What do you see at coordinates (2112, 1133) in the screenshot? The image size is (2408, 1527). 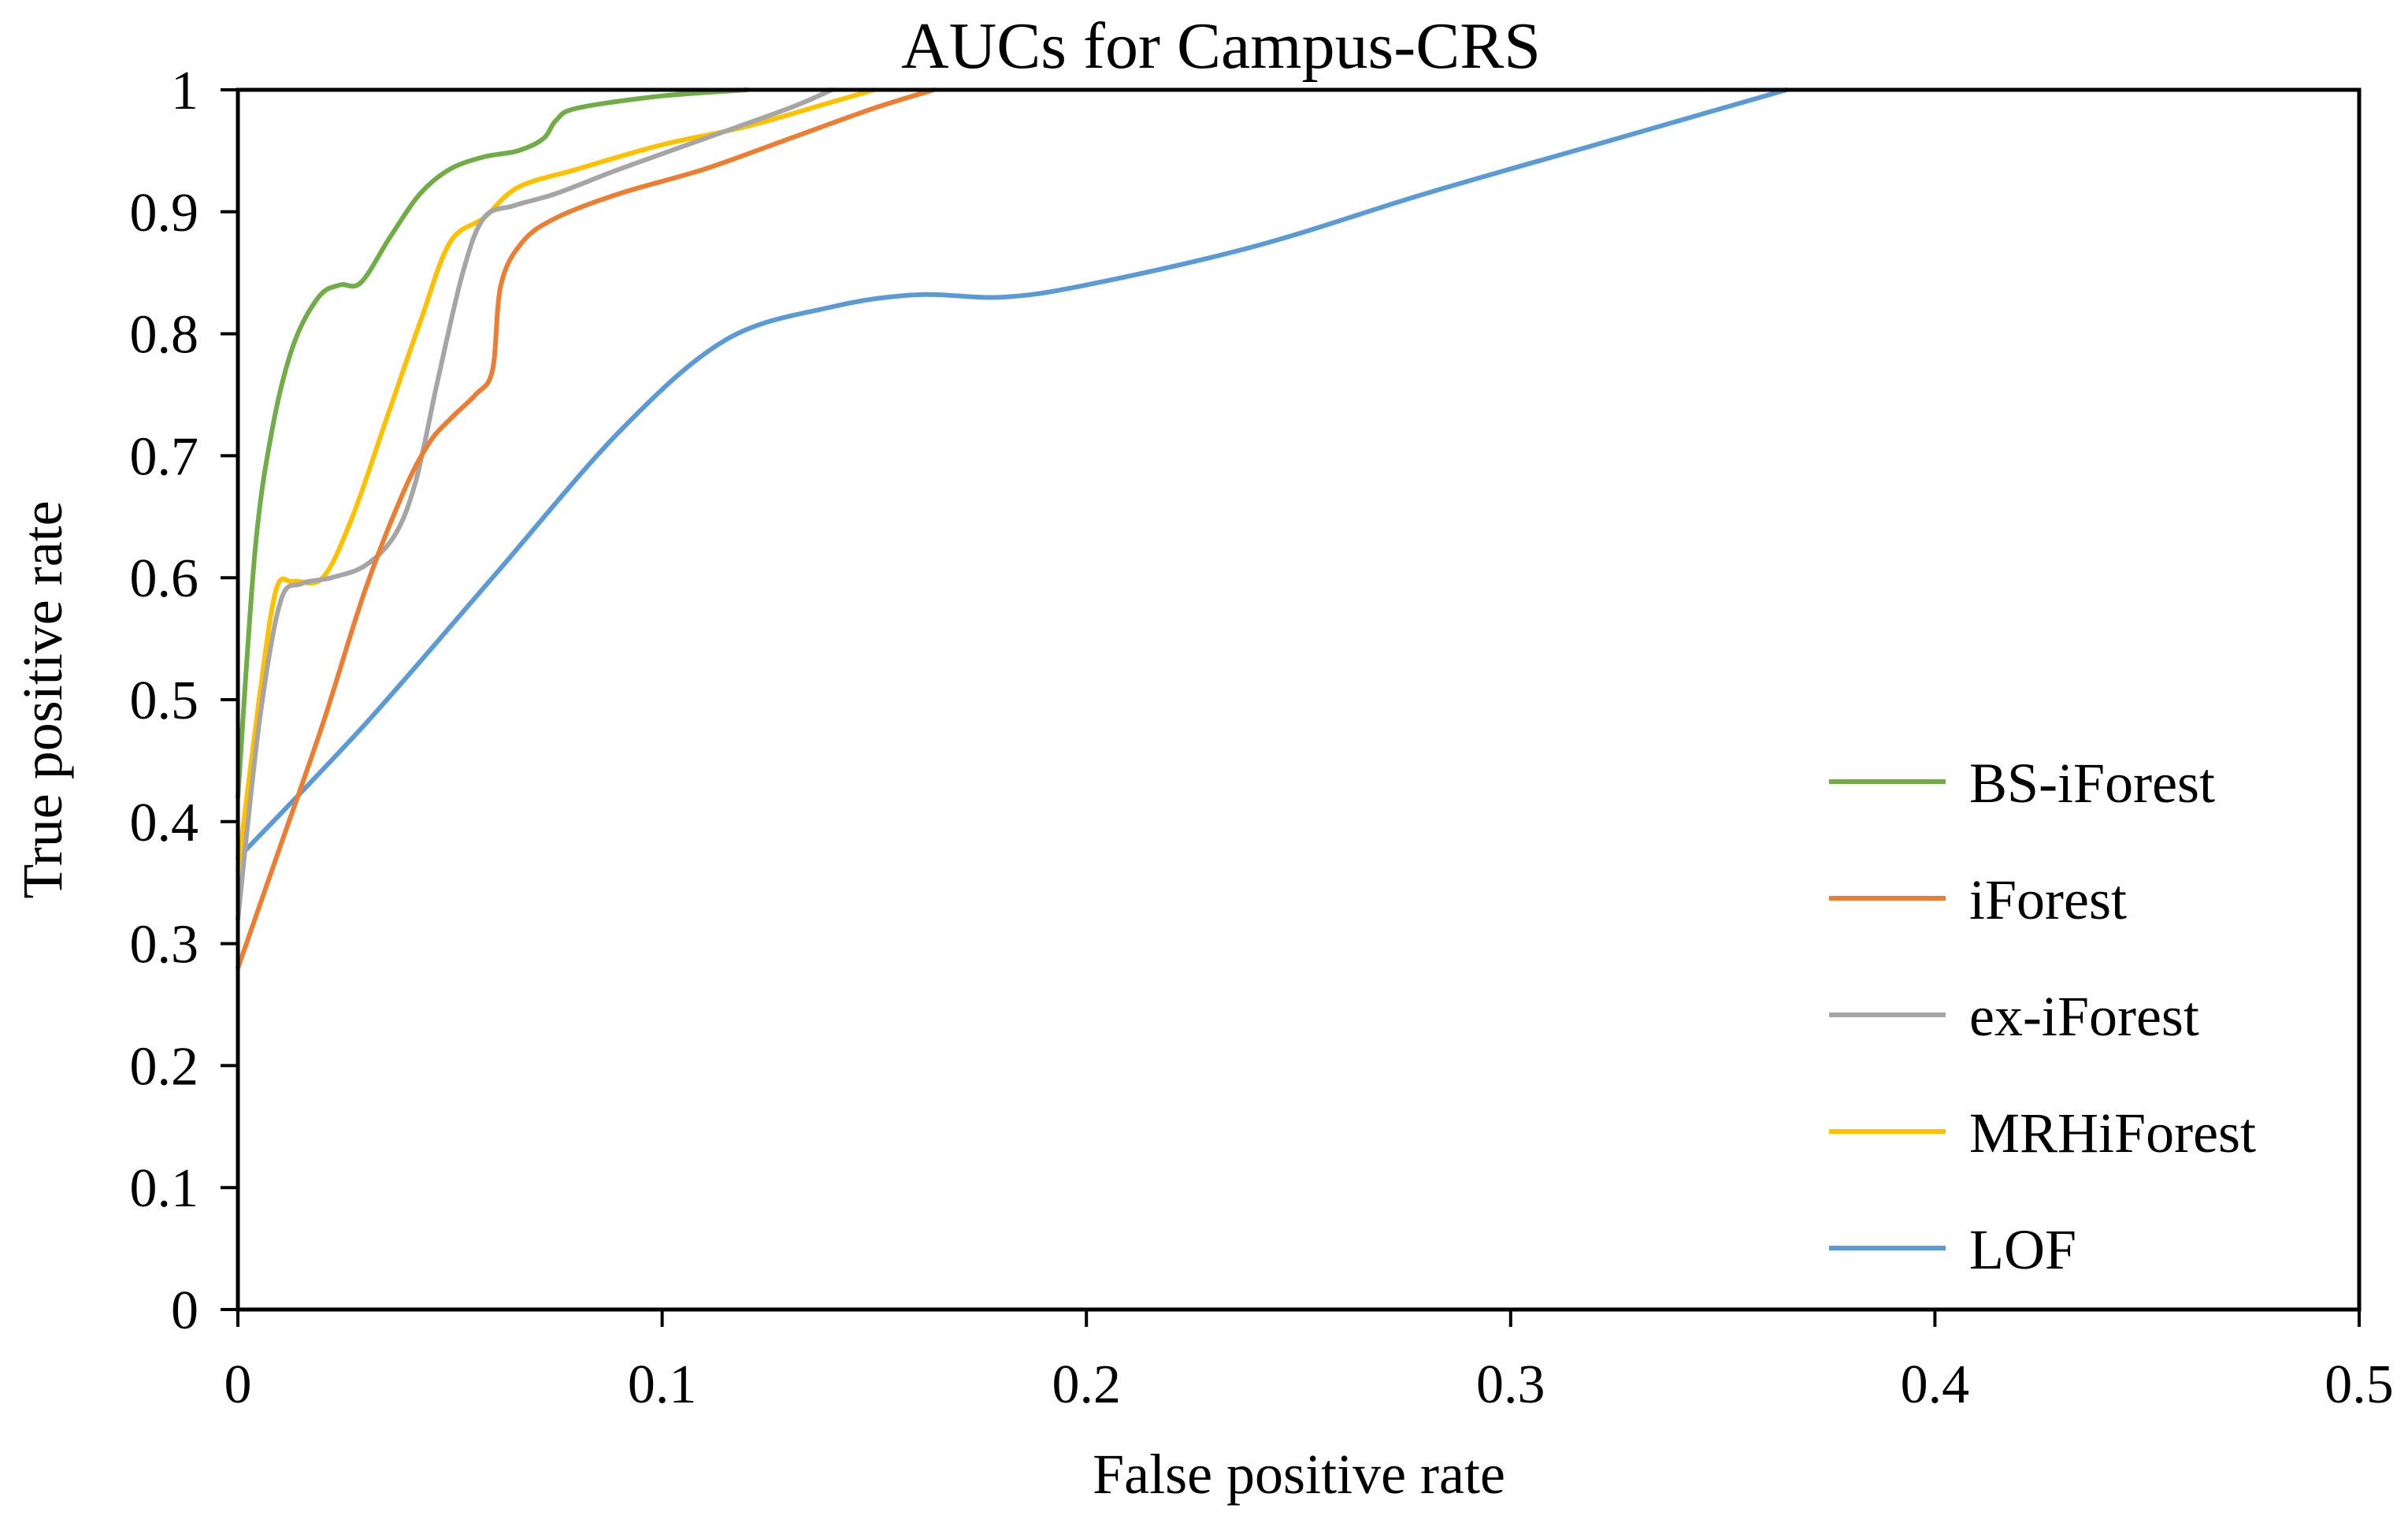 I see `legend-label-mrhiforest: MRHiForest` at bounding box center [2112, 1133].